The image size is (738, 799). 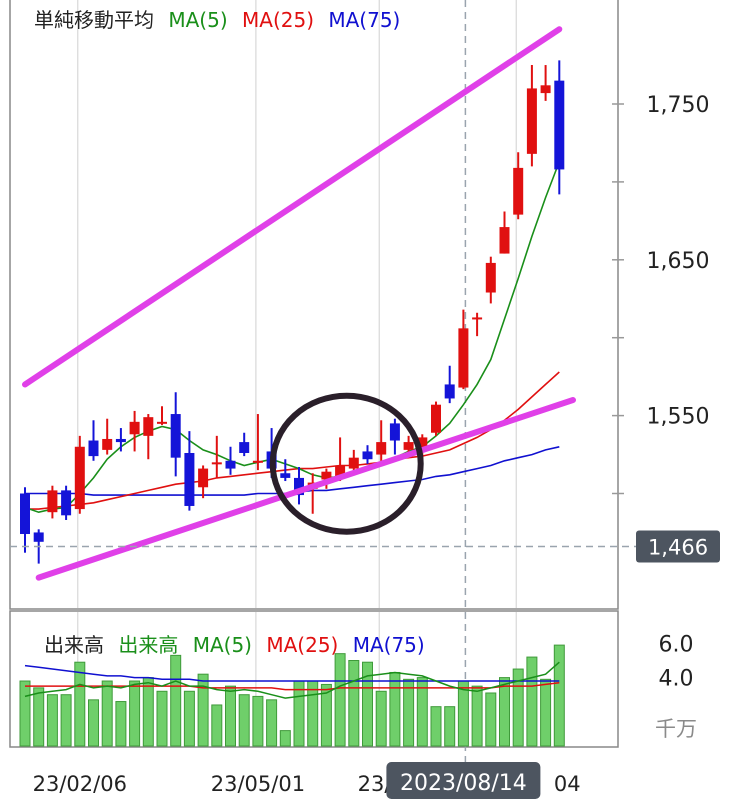 I want to click on date-tick-label: 23/05/01, so click(x=258, y=784).